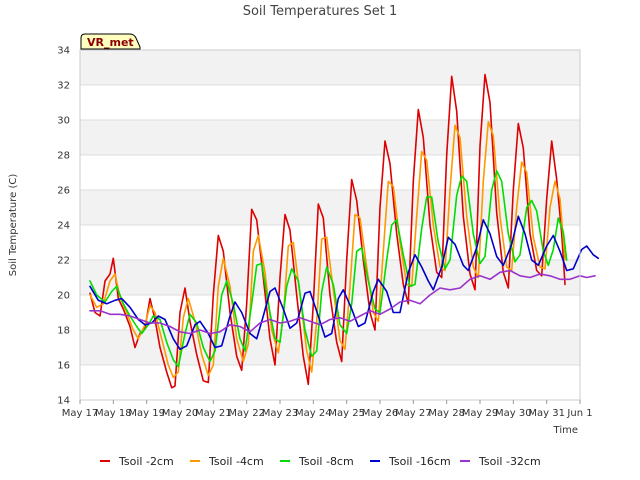  Describe the element at coordinates (565, 430) in the screenshot. I see `x-axis-label: Time` at that location.